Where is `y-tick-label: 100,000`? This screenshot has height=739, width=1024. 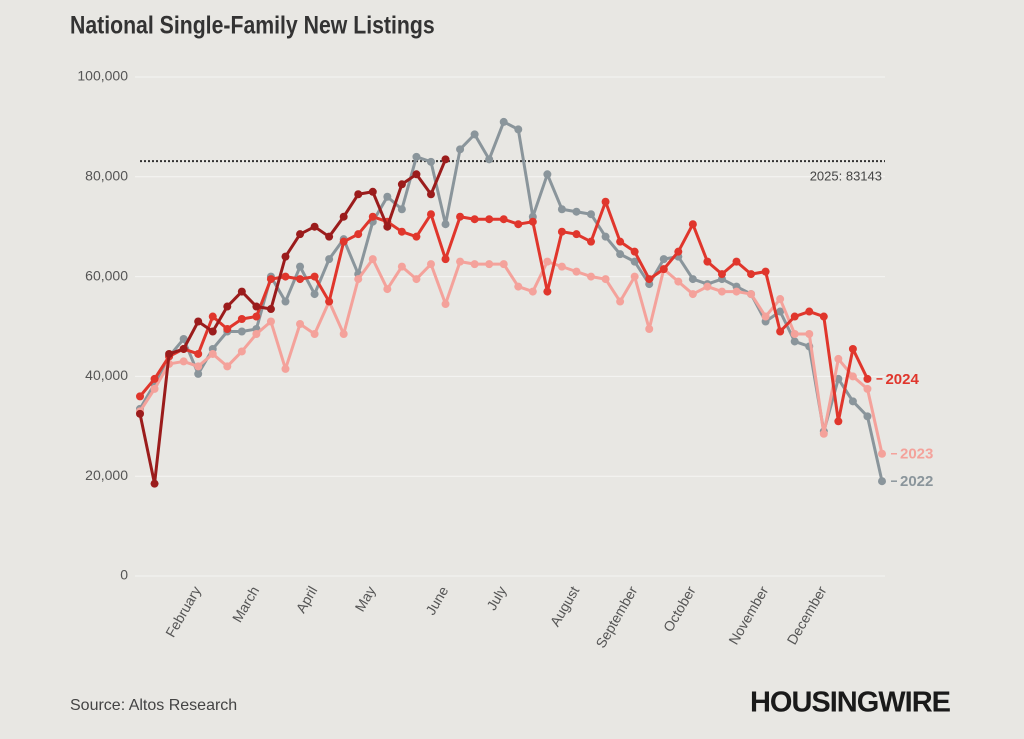
y-tick-label: 100,000 is located at coordinates (102, 76).